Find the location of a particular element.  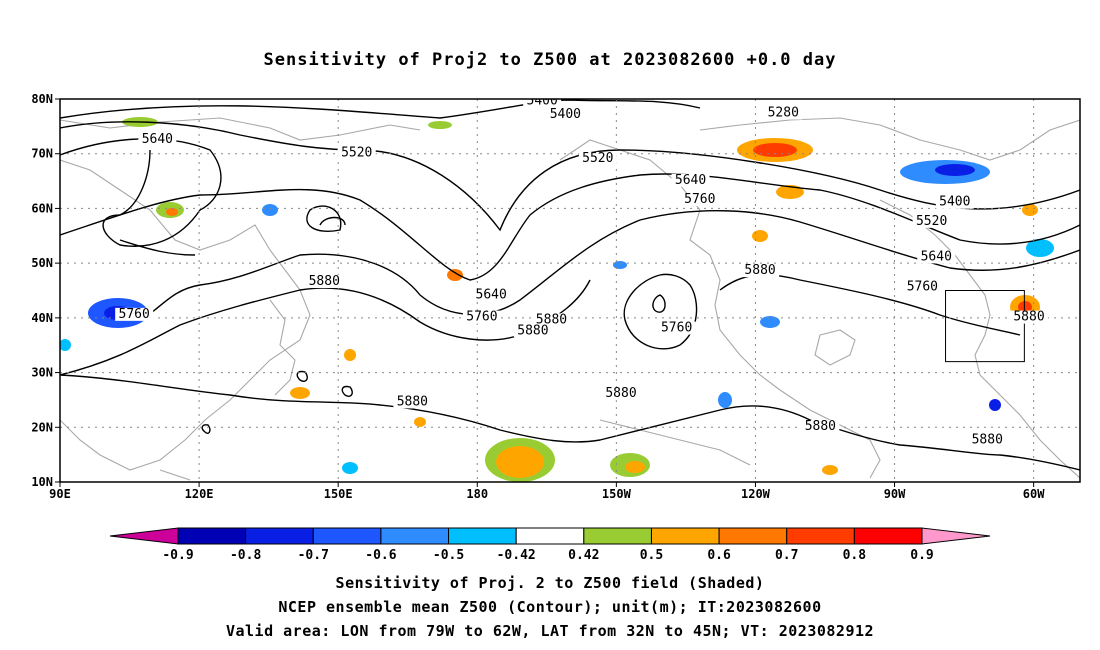

contour-label-c5760d: 5760 is located at coordinates (481, 317).